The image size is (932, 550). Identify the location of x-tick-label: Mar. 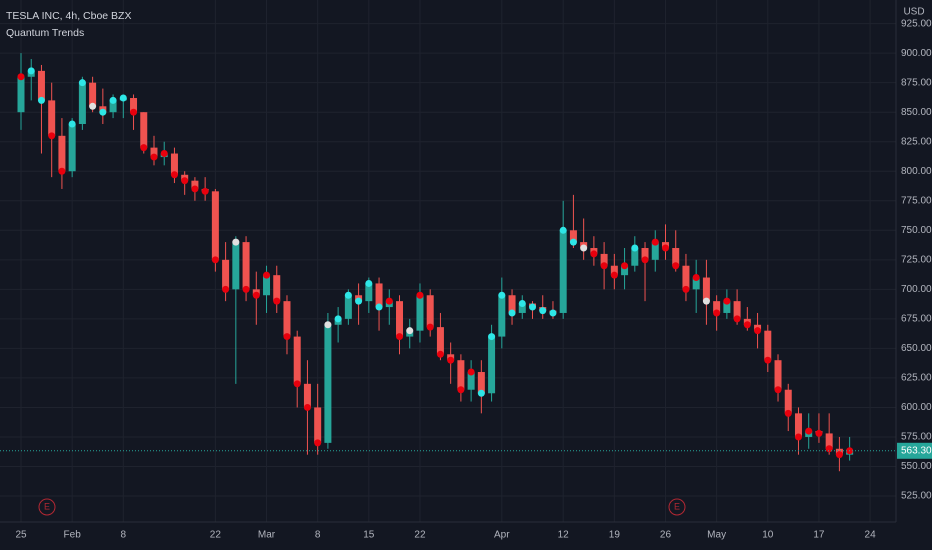
(267, 535).